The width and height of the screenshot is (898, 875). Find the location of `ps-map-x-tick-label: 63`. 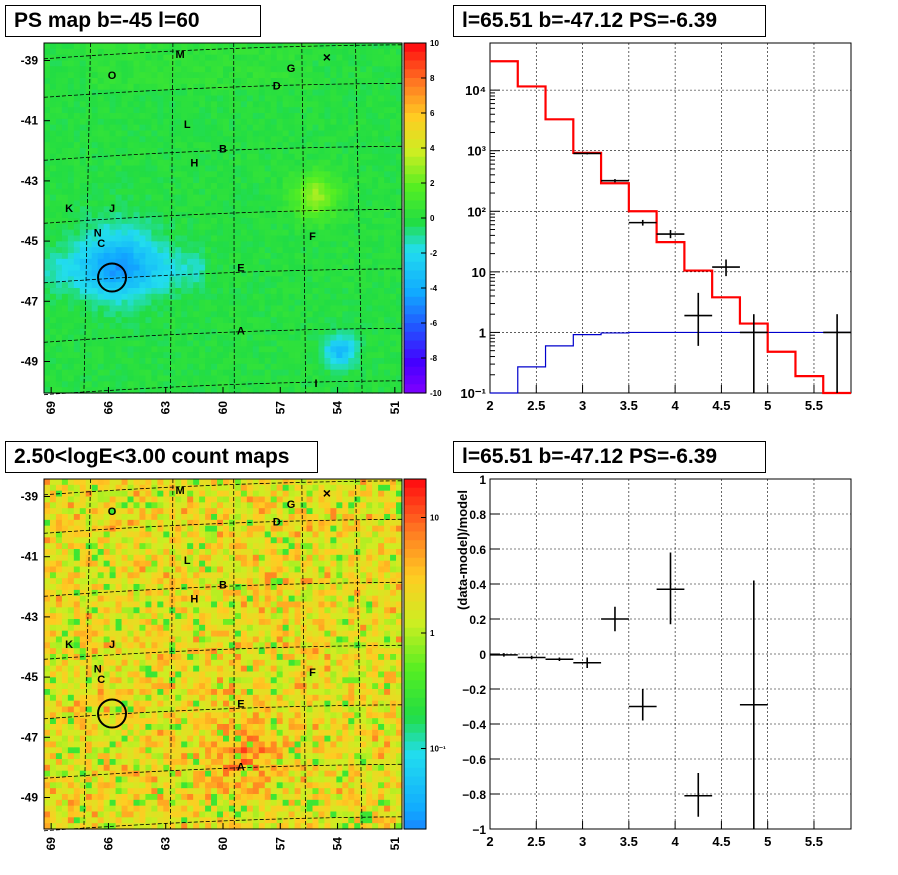

ps-map-x-tick-label: 63 is located at coordinates (166, 408).